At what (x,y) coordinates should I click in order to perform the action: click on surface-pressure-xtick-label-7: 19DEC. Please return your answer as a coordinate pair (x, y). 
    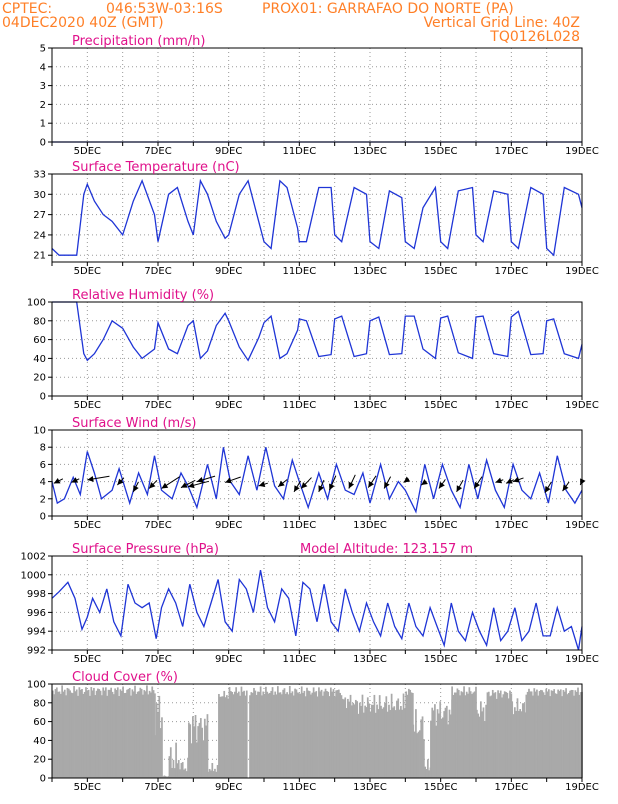
    Looking at the image, I should click on (582, 659).